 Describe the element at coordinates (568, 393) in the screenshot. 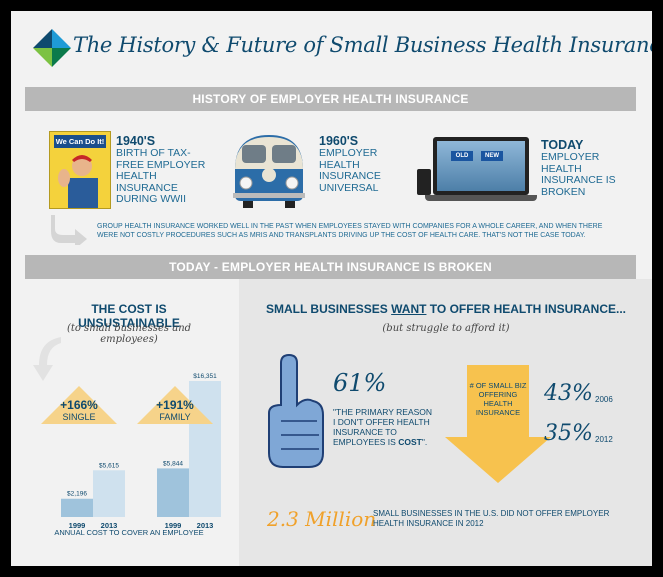

I see `stat-2006-pct: 43%` at that location.